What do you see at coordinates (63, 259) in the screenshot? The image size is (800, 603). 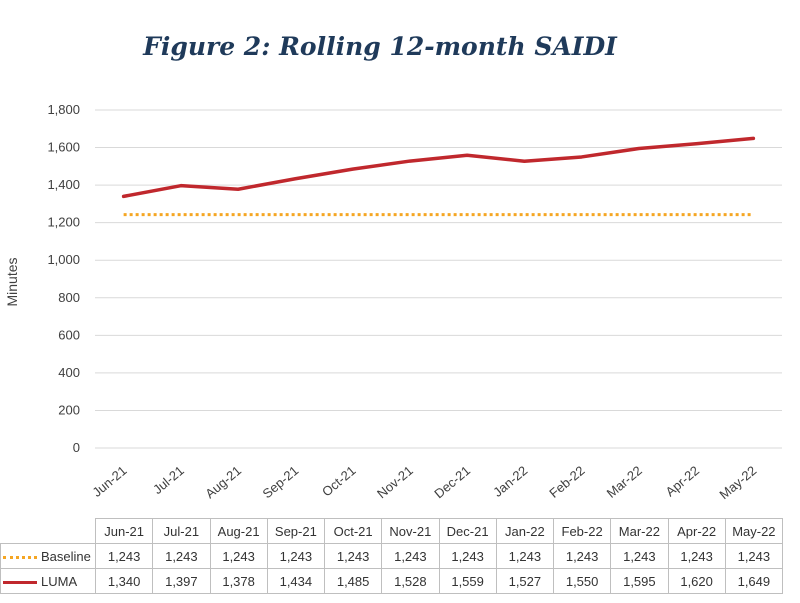 I see `y-tick-label: 1,000` at bounding box center [63, 259].